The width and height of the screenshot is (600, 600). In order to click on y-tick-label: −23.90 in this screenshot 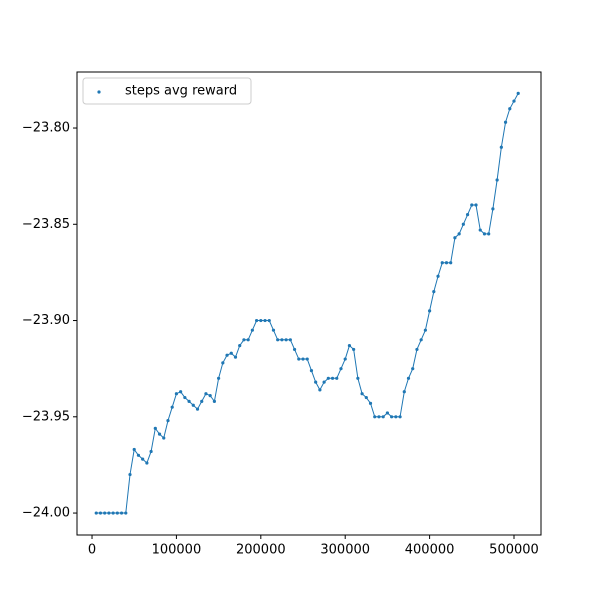, I will do `click(46, 320)`.